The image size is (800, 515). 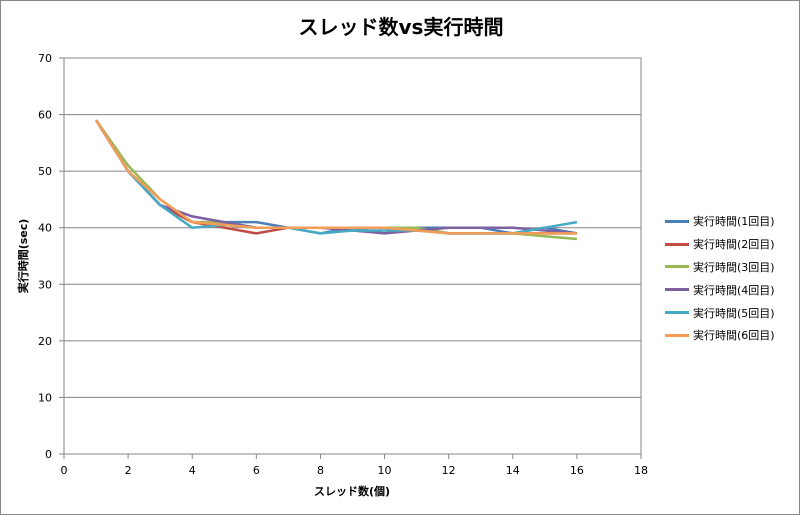 I want to click on x-tick-label: 16, so click(x=577, y=470).